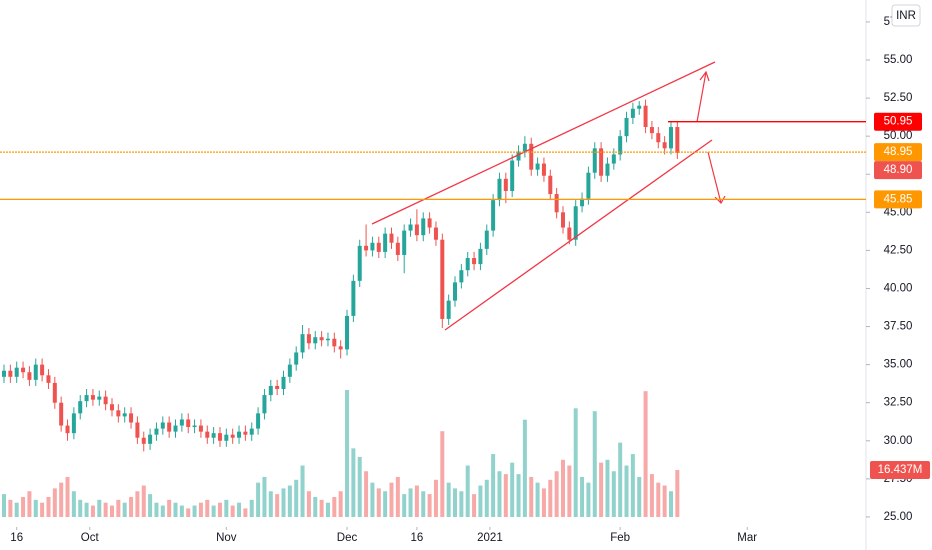 This screenshot has width=932, height=550. I want to click on price-badge-label: 45.85, so click(898, 199).